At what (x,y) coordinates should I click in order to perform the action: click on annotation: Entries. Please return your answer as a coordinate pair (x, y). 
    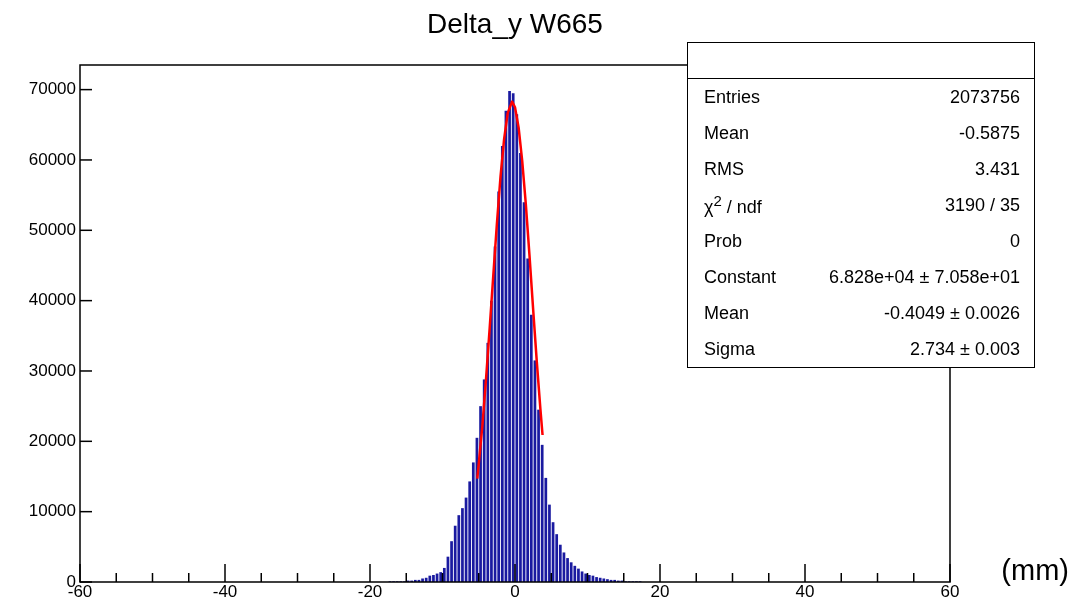
    Looking at the image, I should click on (732, 97).